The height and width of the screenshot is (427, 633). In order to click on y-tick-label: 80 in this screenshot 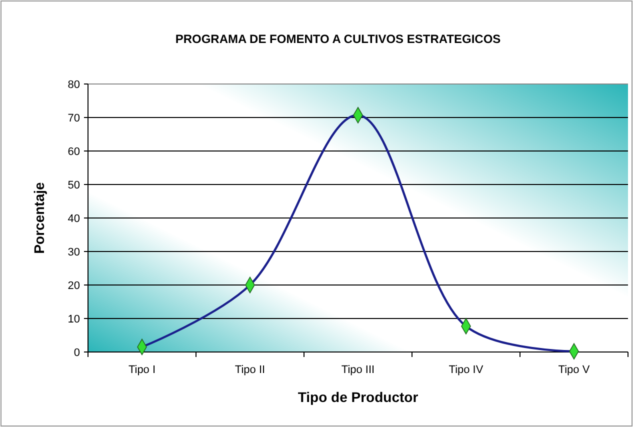, I will do `click(74, 84)`.